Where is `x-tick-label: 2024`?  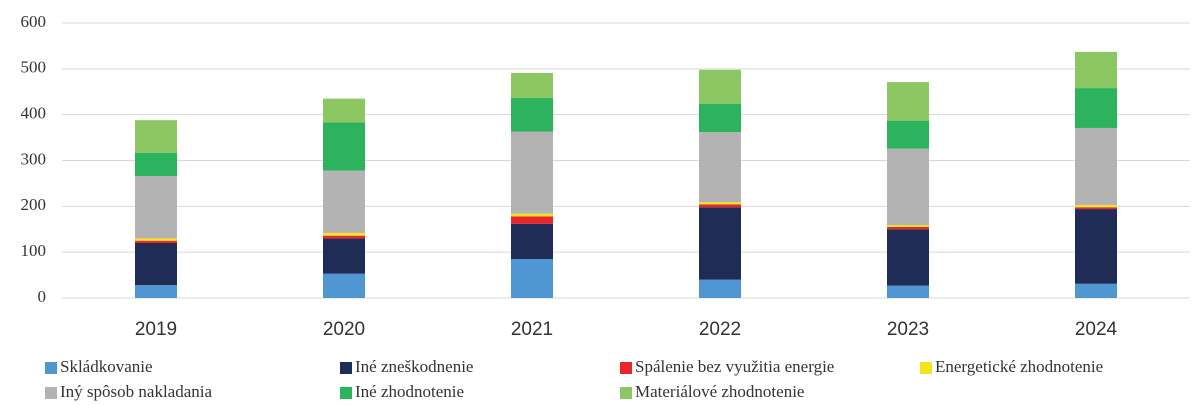 x-tick-label: 2024 is located at coordinates (1096, 329).